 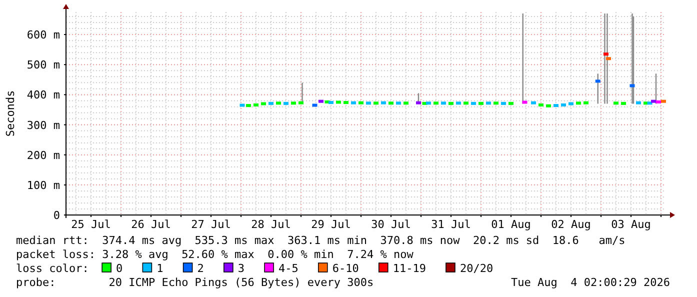 I want to click on y-tick-label: 600 m, so click(x=43, y=35).